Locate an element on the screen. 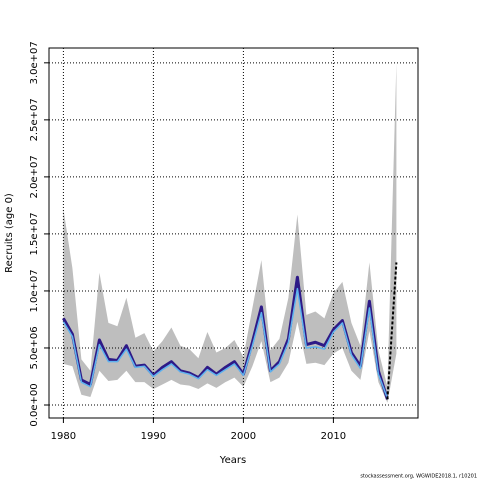  y-tick-label: 1.5e+07 is located at coordinates (34, 233).